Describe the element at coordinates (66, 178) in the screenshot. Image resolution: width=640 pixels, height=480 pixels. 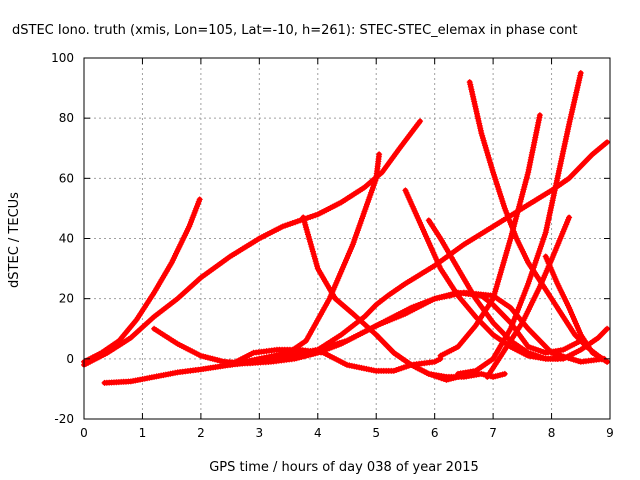
I see `y-tick-label: 60` at that location.